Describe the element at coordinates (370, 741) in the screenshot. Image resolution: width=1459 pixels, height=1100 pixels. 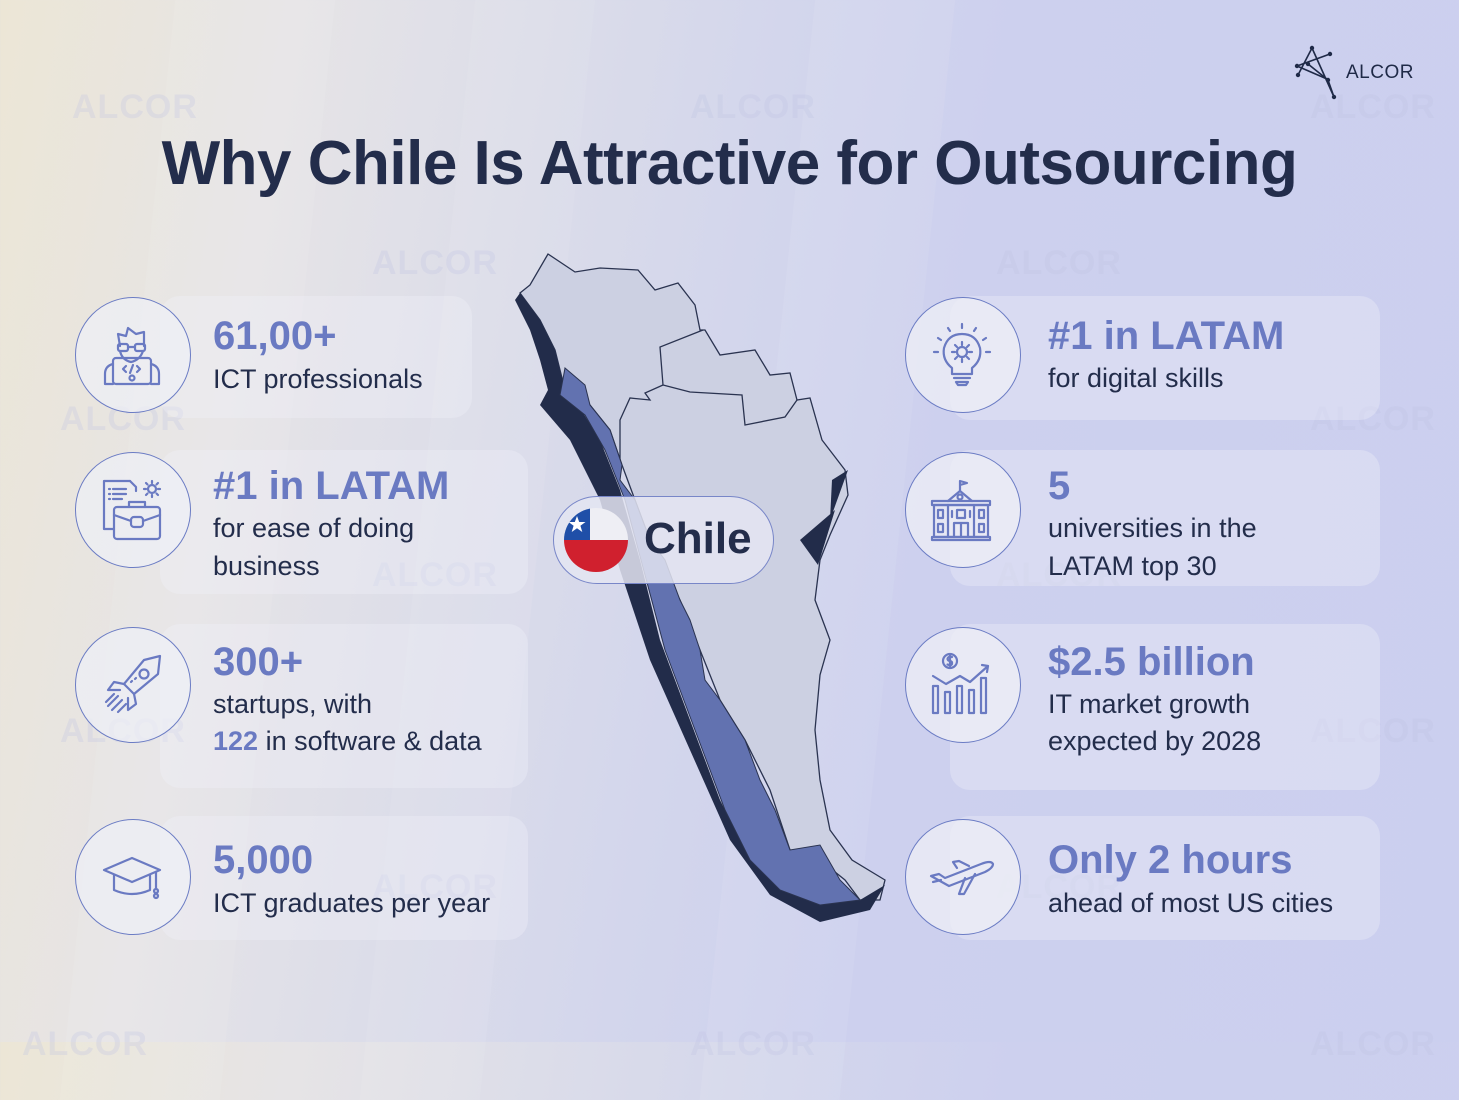
I see `highlight-rest: in software & data` at that location.